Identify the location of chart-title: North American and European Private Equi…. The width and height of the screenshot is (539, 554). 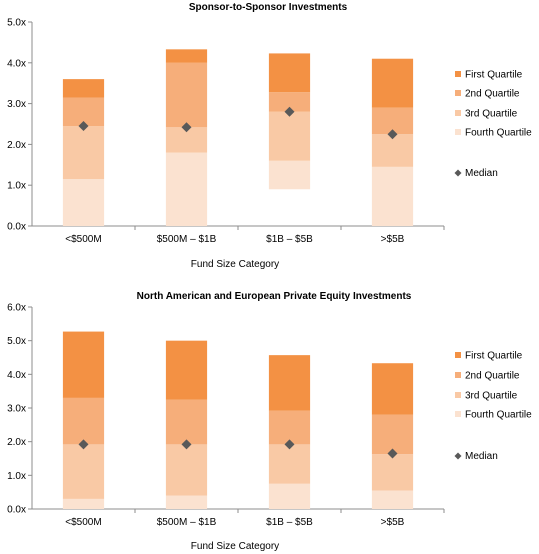
(274, 296).